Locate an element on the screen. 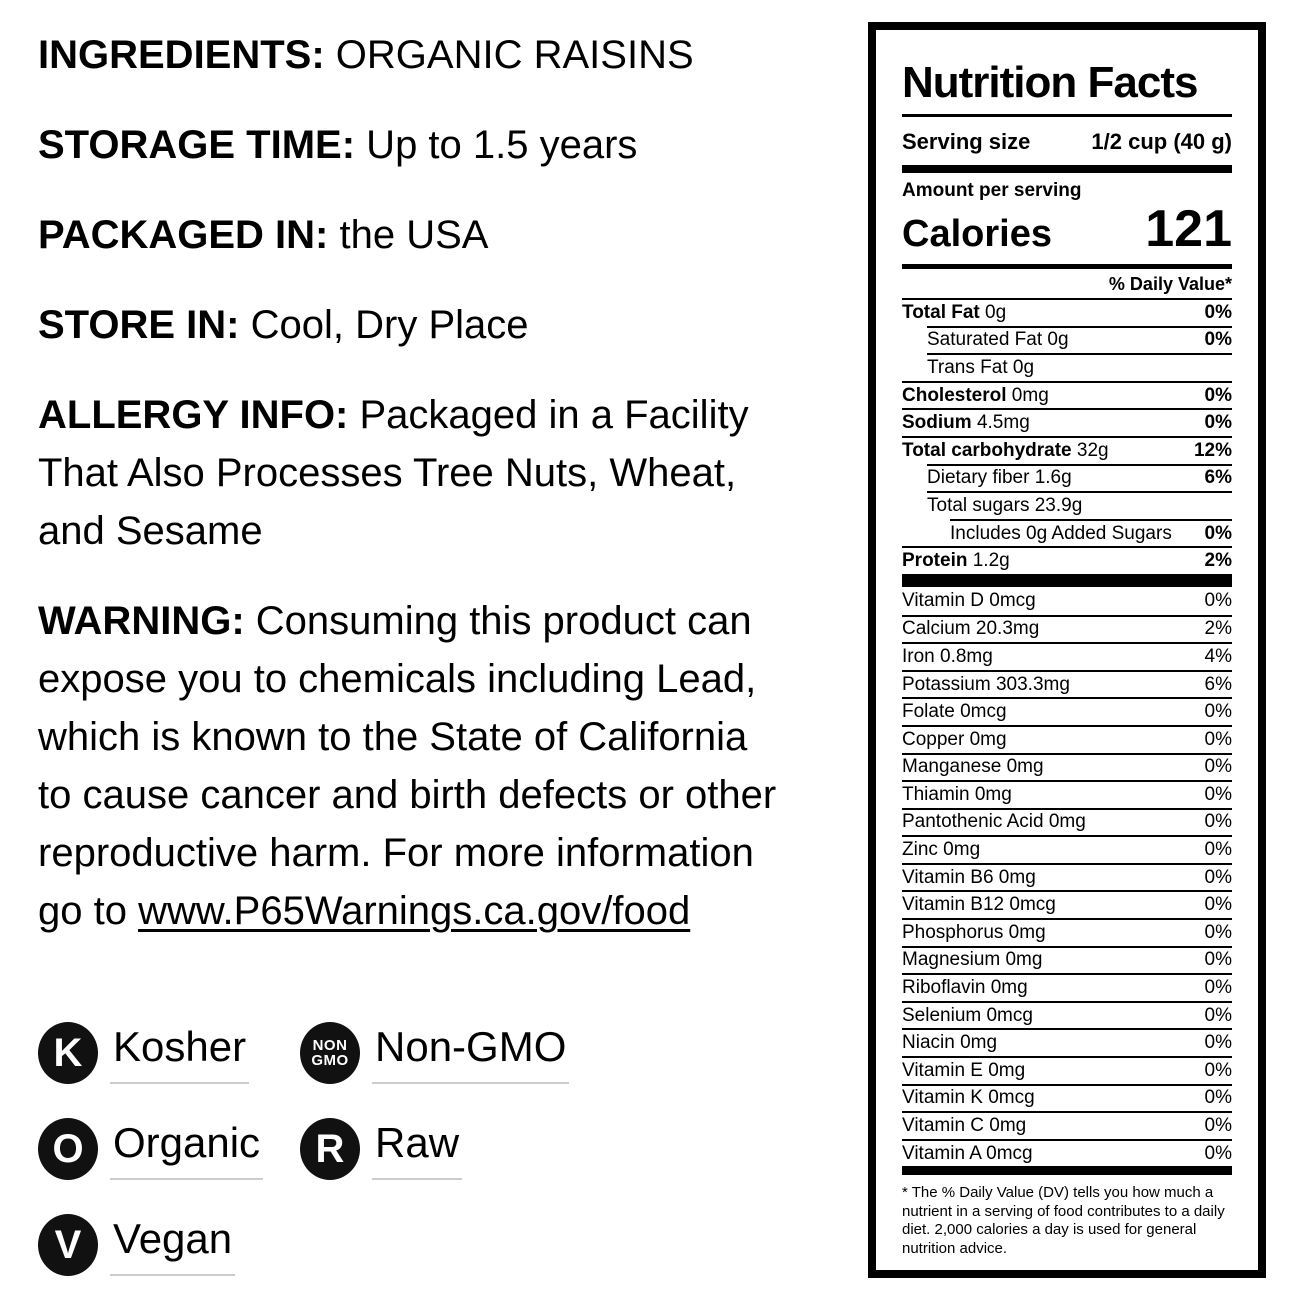 This screenshot has height=1300, width=1300. kosher-label: Kosher is located at coordinates (180, 1053).